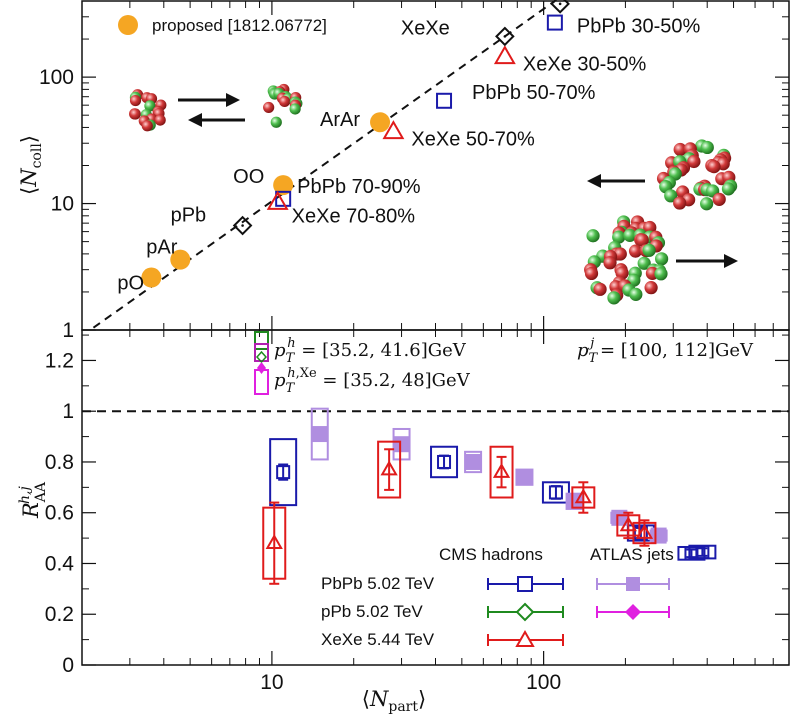 The width and height of the screenshot is (800, 719). What do you see at coordinates (543, 682) in the screenshot?
I see `x-tick-label: 100` at bounding box center [543, 682].